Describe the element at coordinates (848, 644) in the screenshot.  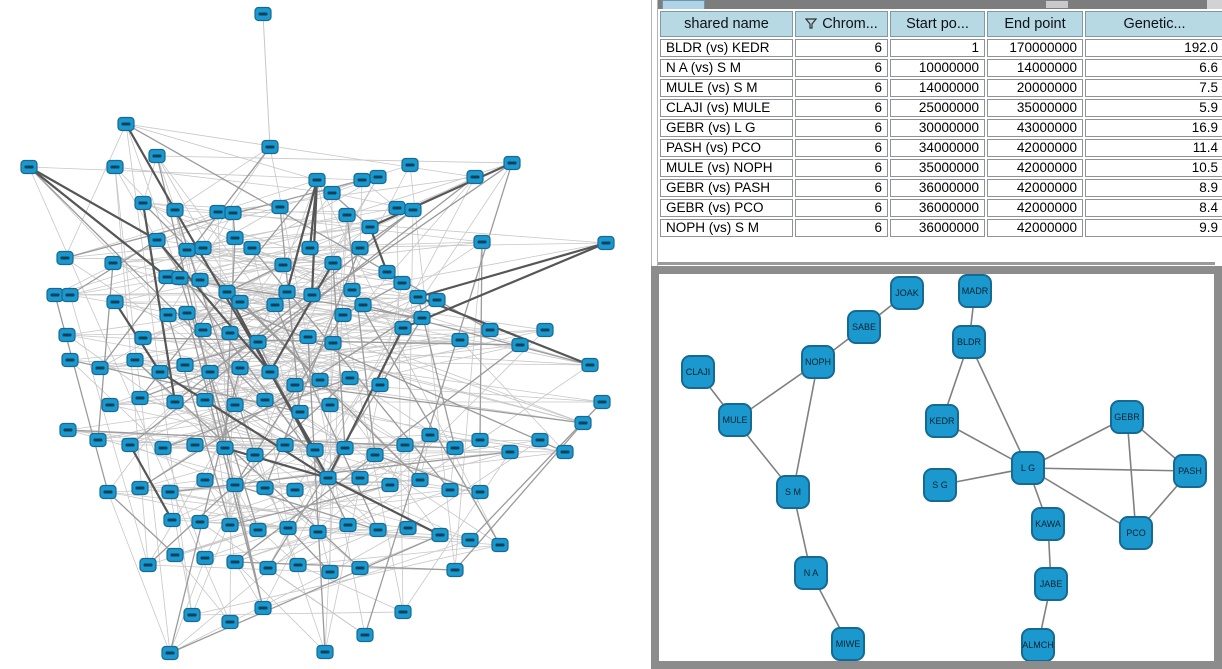
I see `subnetwork-node-miwe: MIWE` at that location.